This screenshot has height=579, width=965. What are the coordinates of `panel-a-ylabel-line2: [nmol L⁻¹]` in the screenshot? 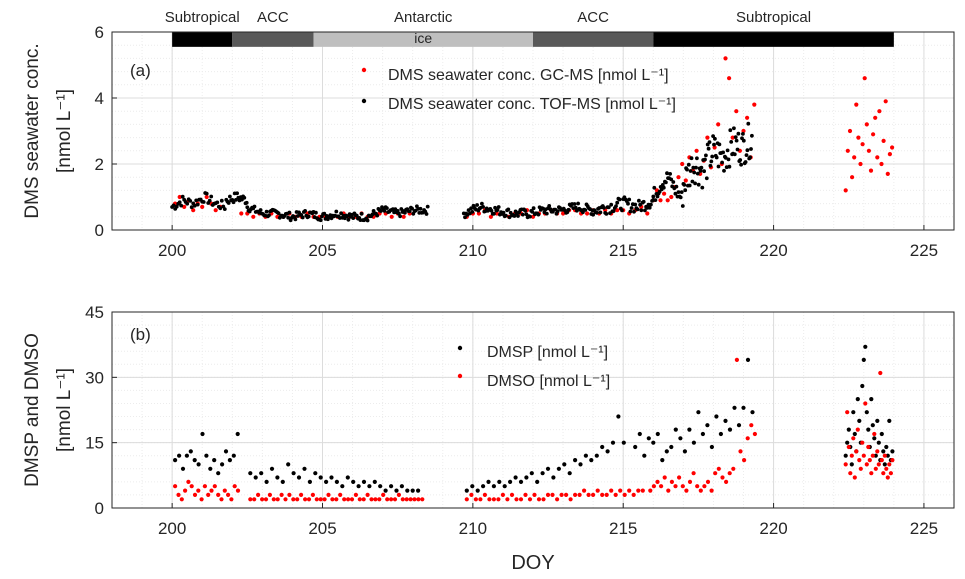 It's located at (64, 131).